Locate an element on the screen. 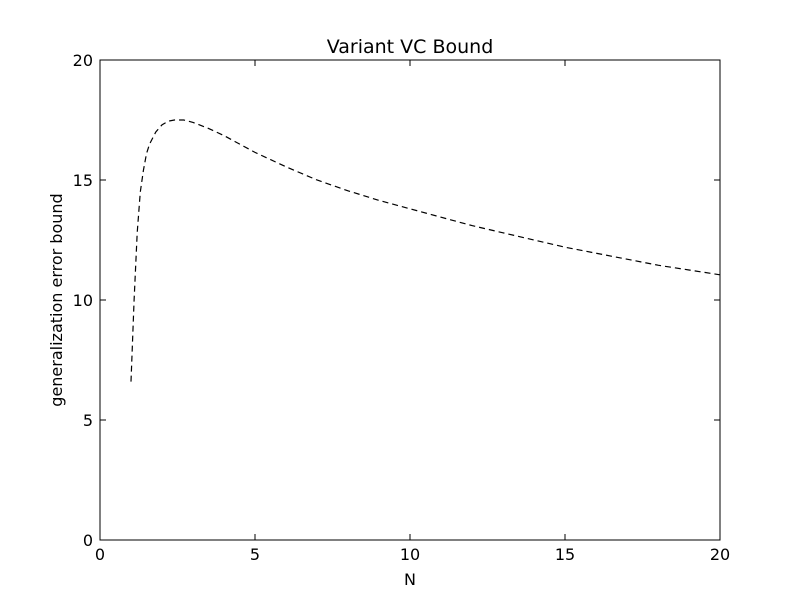  x-tick-label: 20 is located at coordinates (720, 554).